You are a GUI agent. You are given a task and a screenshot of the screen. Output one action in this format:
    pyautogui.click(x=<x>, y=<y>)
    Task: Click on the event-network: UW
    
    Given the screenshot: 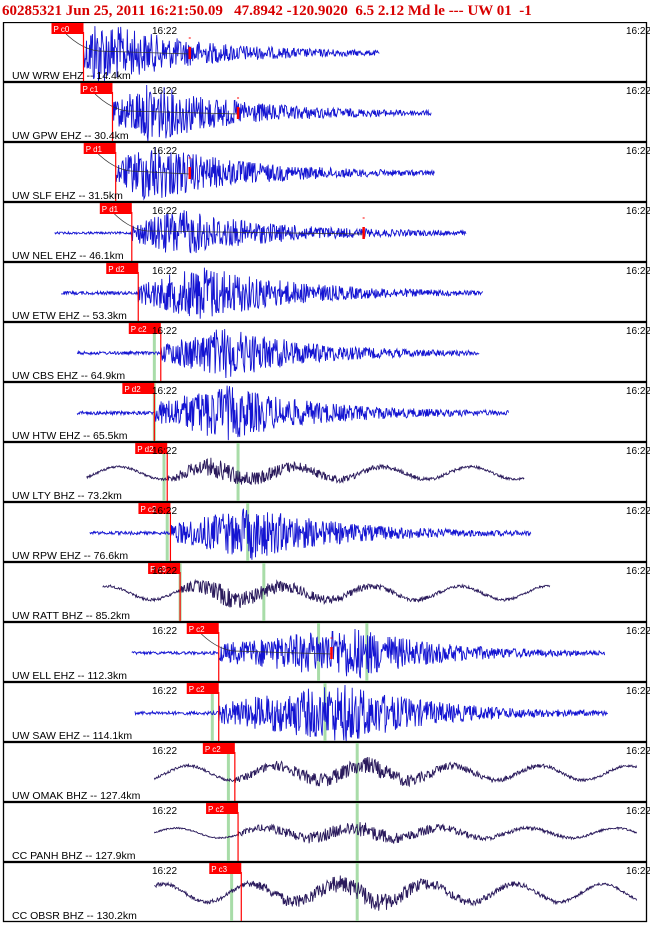 What is the action you would take?
    pyautogui.click(x=480, y=11)
    